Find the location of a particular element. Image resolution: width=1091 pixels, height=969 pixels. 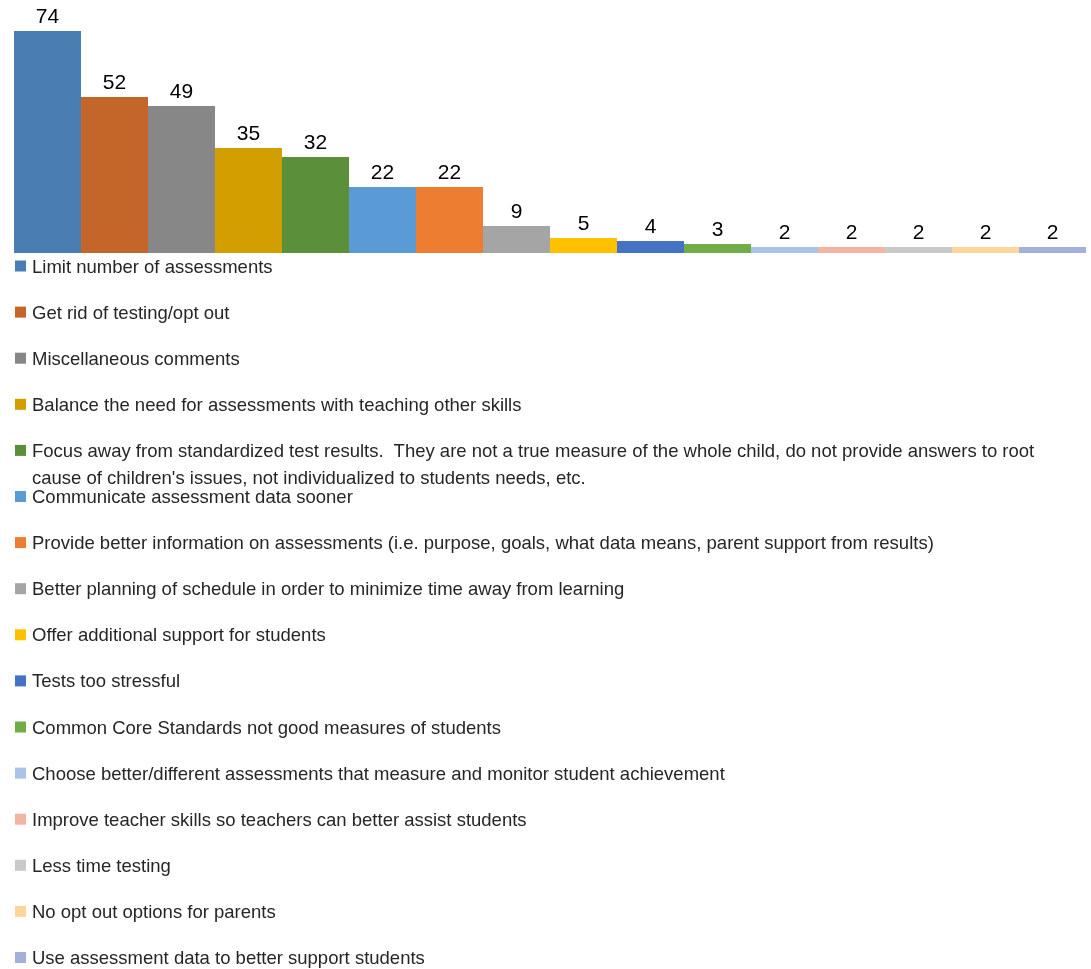

legend-label: Provide better information on assessments (i.e. purpose, goals, what data means, parent support from results) is located at coordinates (483, 543).